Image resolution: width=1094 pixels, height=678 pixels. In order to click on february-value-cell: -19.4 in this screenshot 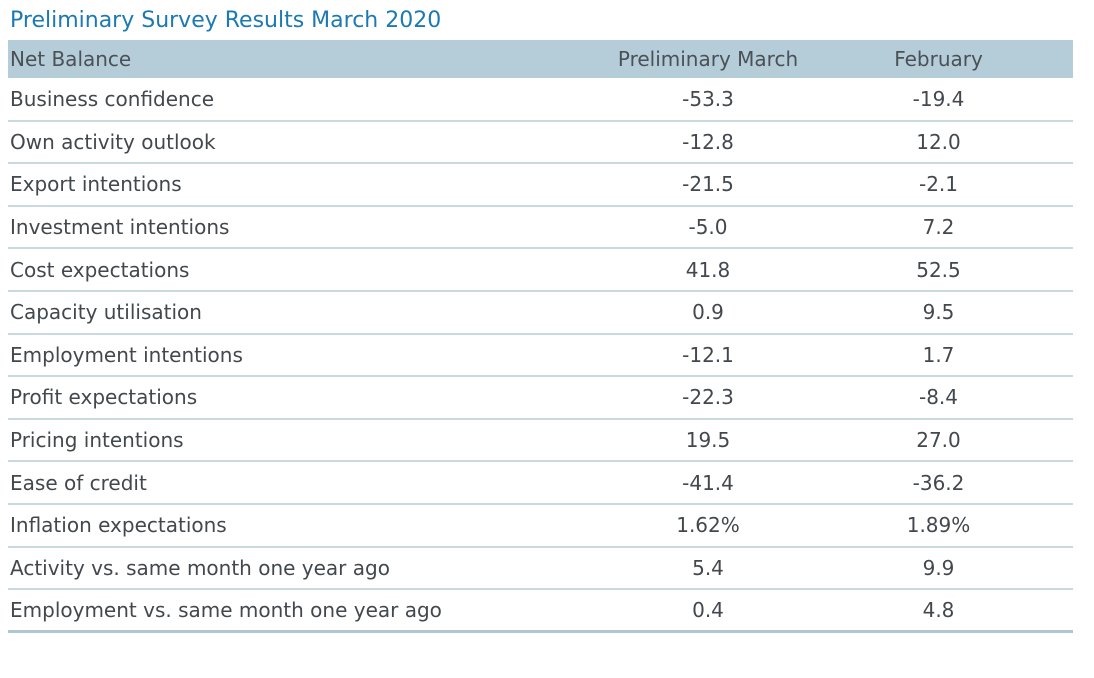, I will do `click(938, 98)`.